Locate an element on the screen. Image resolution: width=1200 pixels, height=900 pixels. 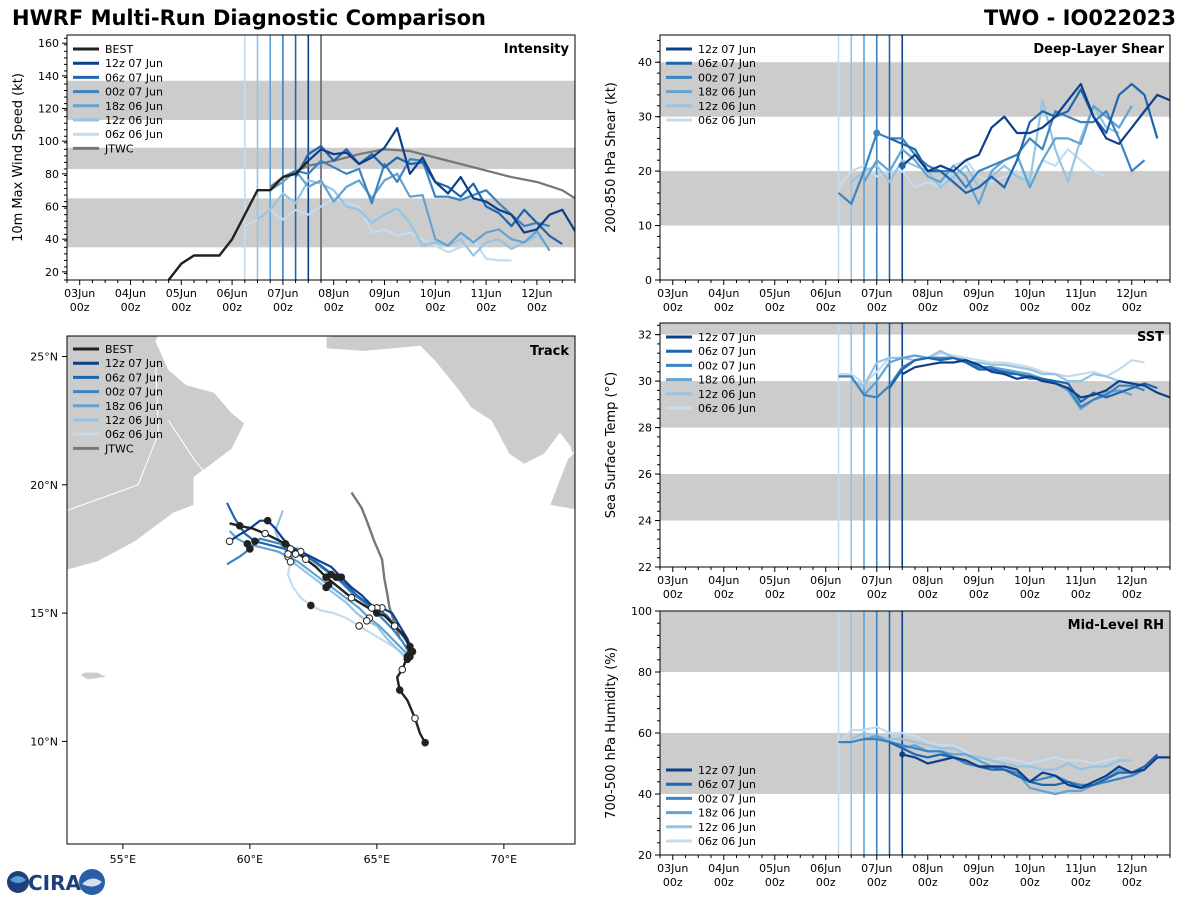
lon-tick-label: 55°E is located at coordinates (123, 859).